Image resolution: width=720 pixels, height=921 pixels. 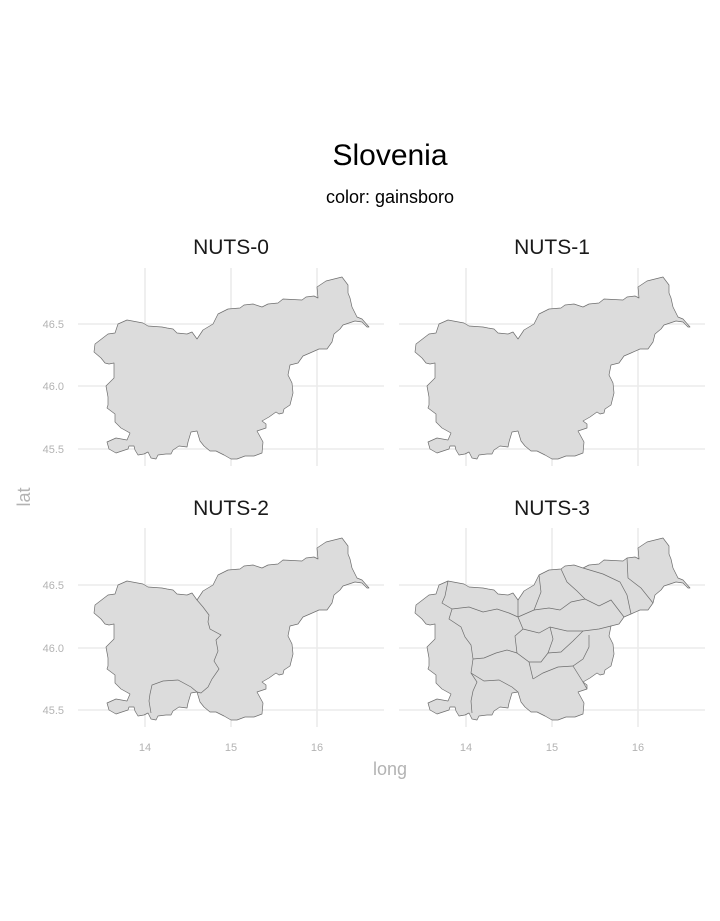 What do you see at coordinates (552, 508) in the screenshot?
I see `panel-title-nuts3: NUTS-3` at bounding box center [552, 508].